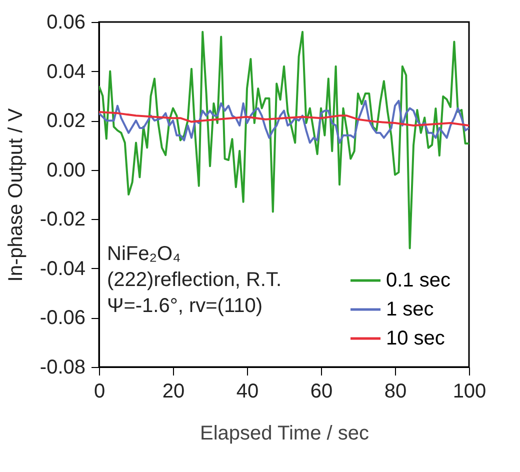  I want to click on y-tick-label: -0.04, so click(63, 269).